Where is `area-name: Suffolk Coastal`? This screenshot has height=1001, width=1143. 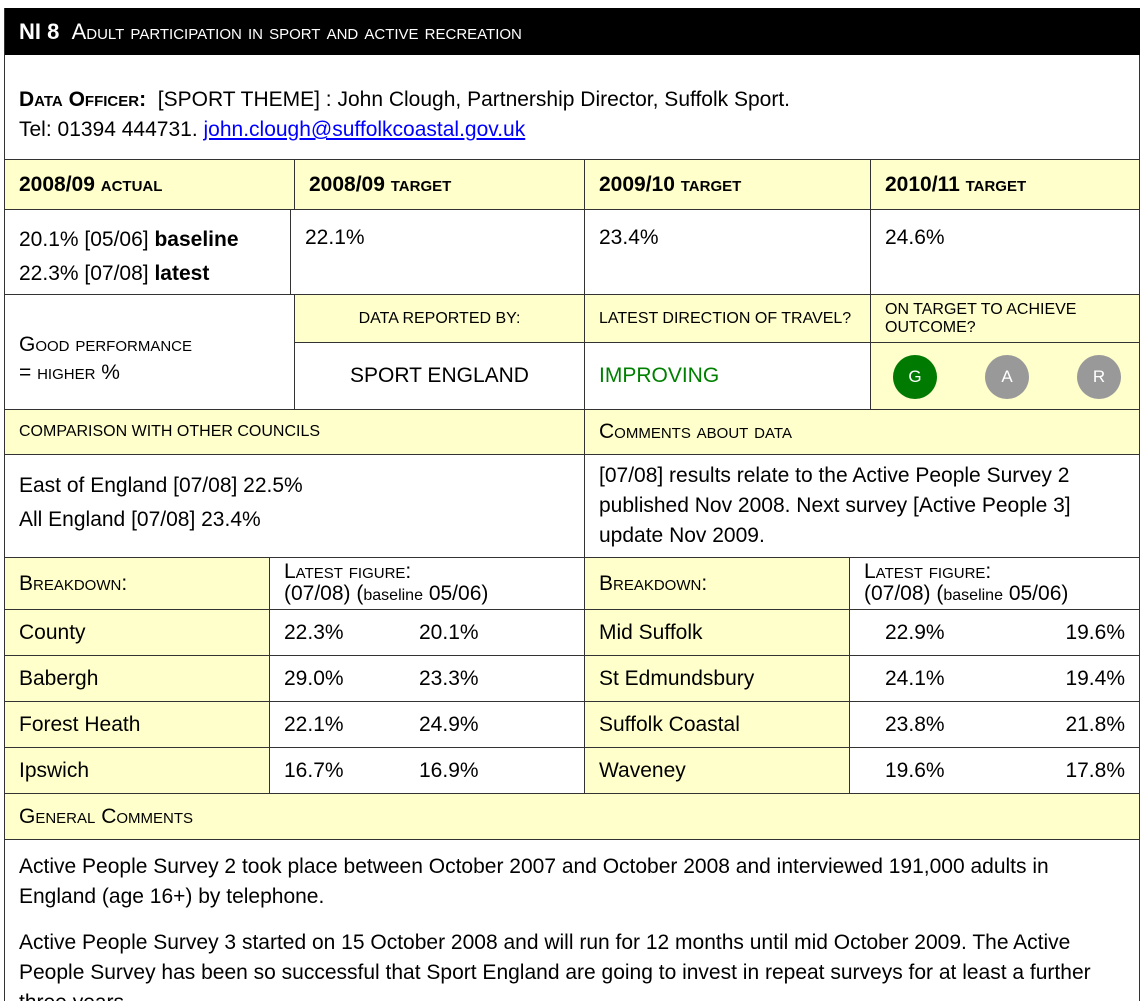
area-name: Suffolk Coastal is located at coordinates (669, 724).